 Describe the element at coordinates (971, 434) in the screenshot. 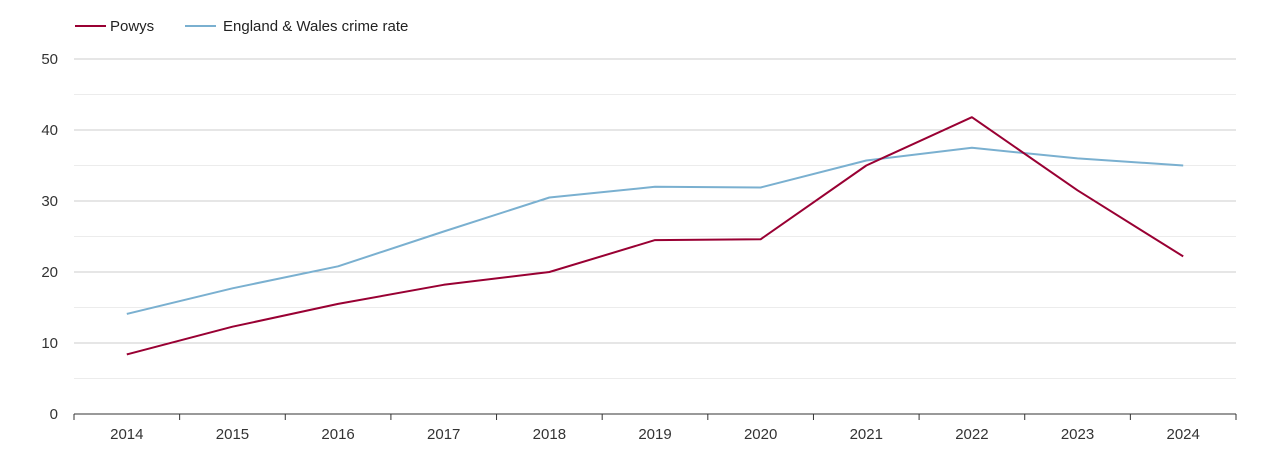

I see `x-tick-label: 2022` at that location.